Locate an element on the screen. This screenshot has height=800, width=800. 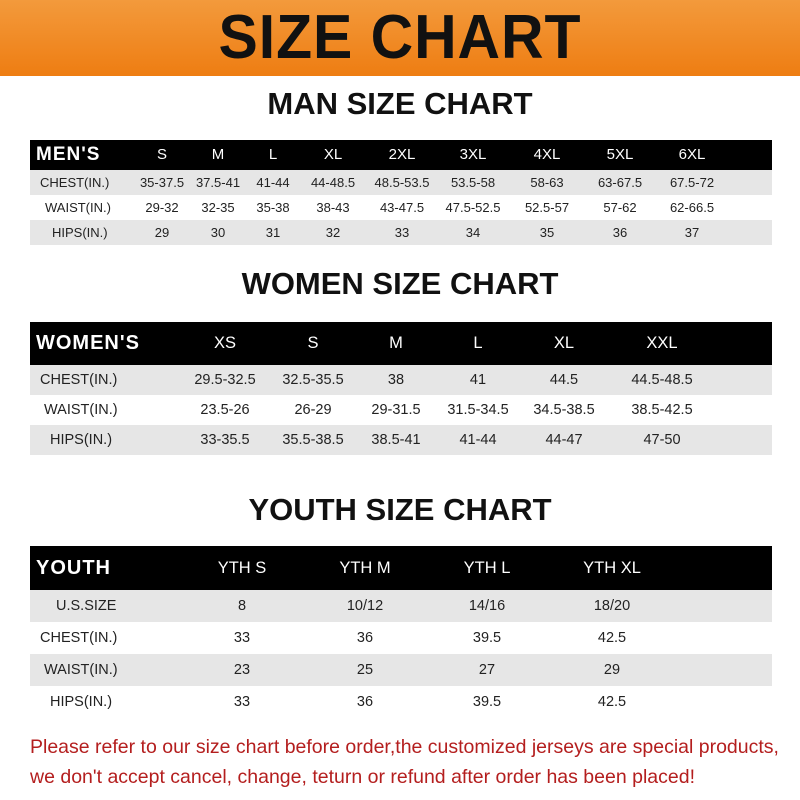
size-header: YTH L is located at coordinates (487, 568).